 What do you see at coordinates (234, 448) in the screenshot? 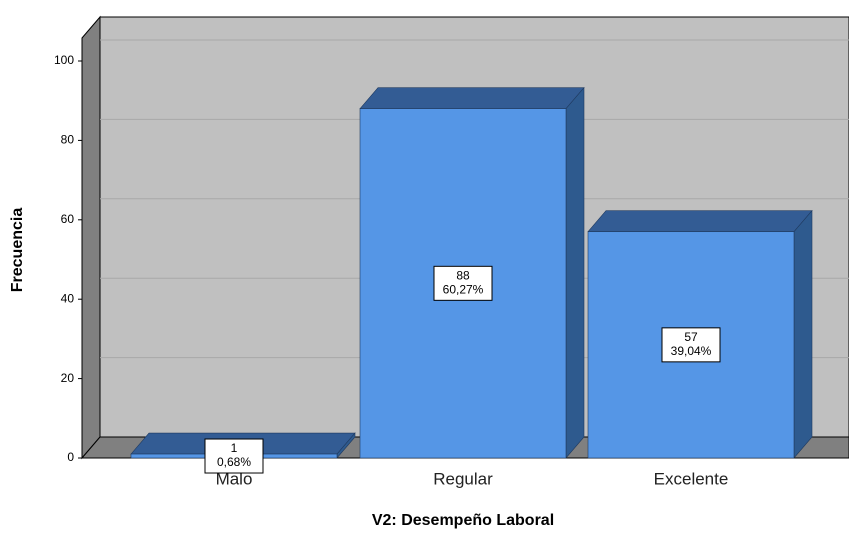
I see `data-label: 1` at bounding box center [234, 448].